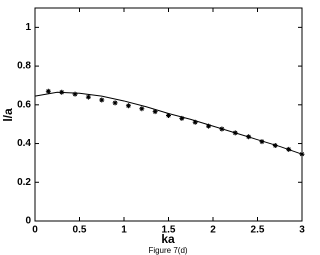 The width and height of the screenshot is (320, 255). I want to click on y-tick-label: 1, so click(28, 27).